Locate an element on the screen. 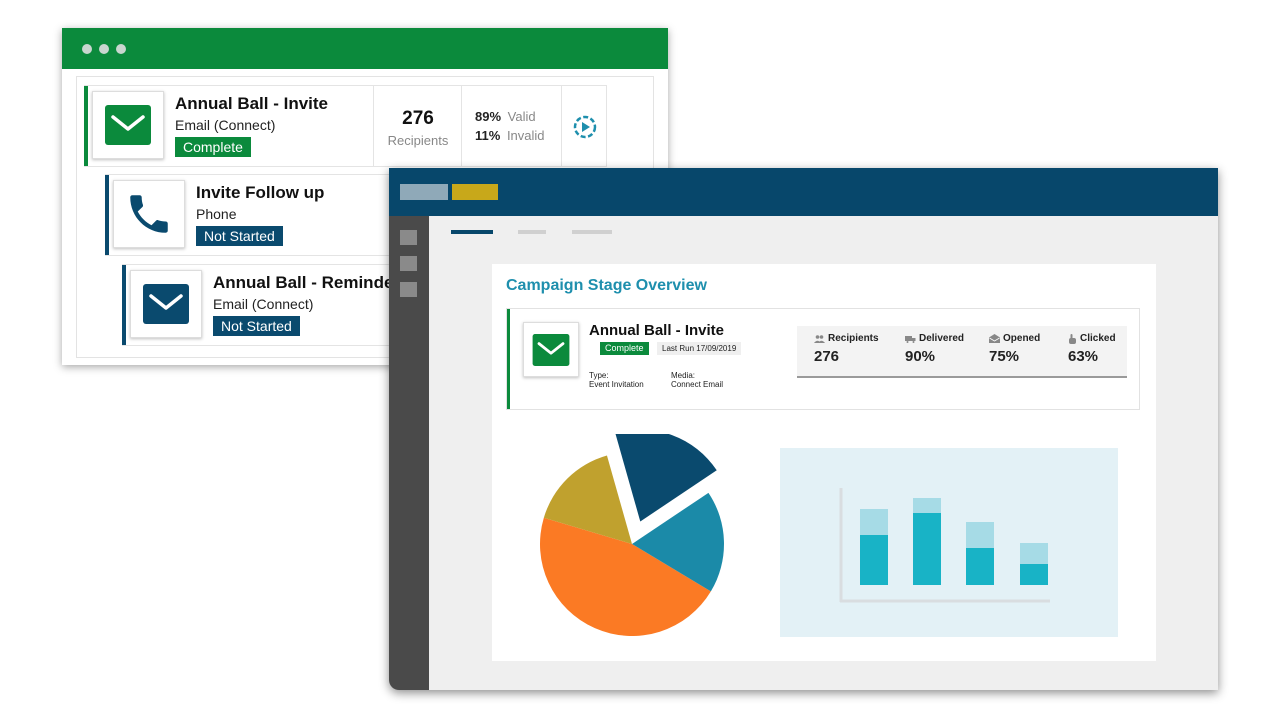 The width and height of the screenshot is (1280, 720). valid-label: Valid is located at coordinates (521, 116).